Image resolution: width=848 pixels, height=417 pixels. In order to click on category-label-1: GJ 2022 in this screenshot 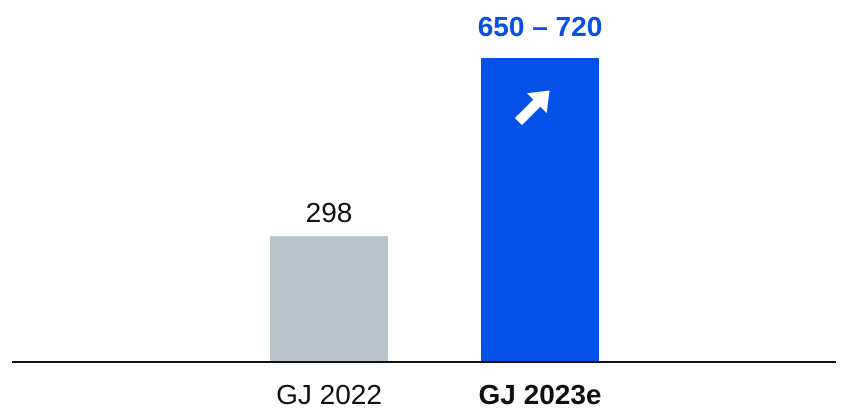, I will do `click(329, 394)`.